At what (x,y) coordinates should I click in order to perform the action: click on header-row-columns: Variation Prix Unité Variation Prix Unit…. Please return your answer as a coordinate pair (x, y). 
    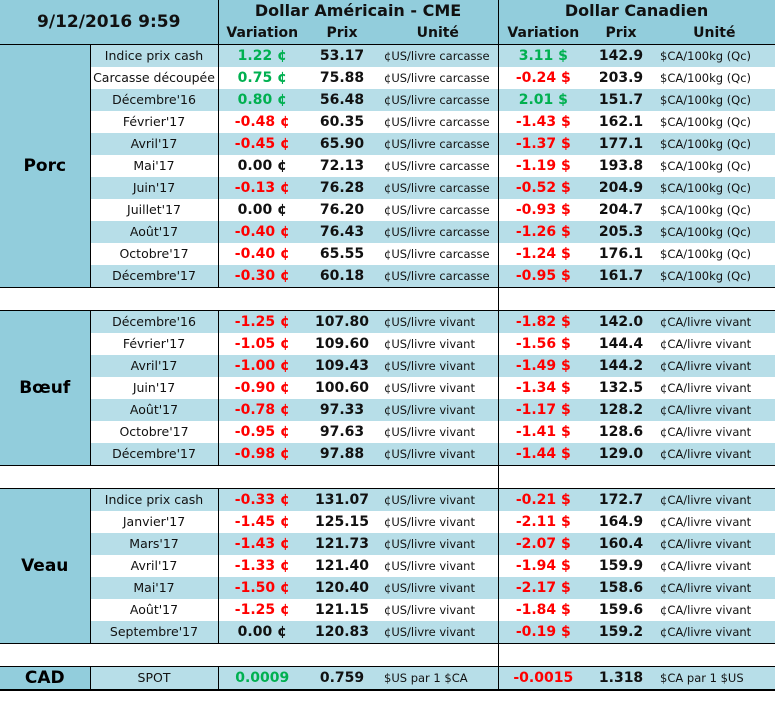
    Looking at the image, I should click on (387, 33).